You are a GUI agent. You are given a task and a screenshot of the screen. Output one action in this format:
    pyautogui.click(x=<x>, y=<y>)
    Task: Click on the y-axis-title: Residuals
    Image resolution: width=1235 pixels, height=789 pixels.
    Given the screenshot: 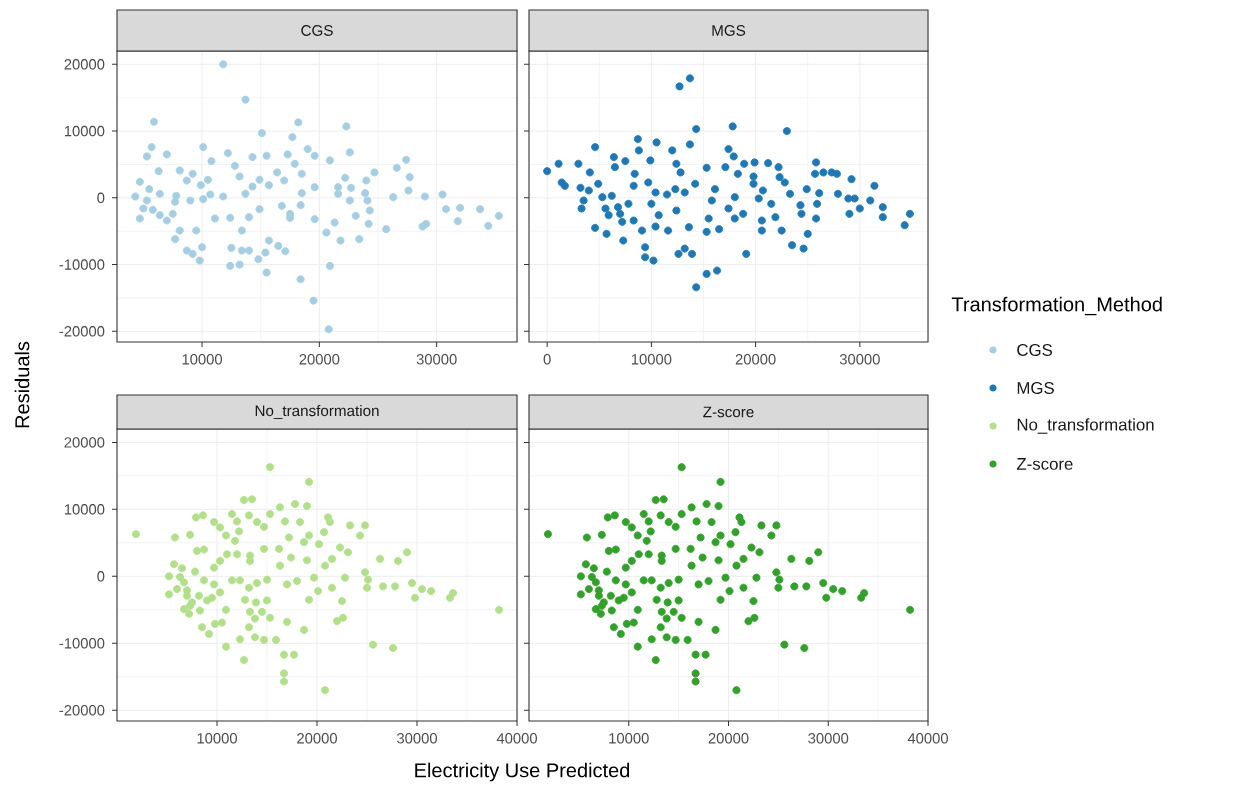 What is the action you would take?
    pyautogui.click(x=22, y=384)
    